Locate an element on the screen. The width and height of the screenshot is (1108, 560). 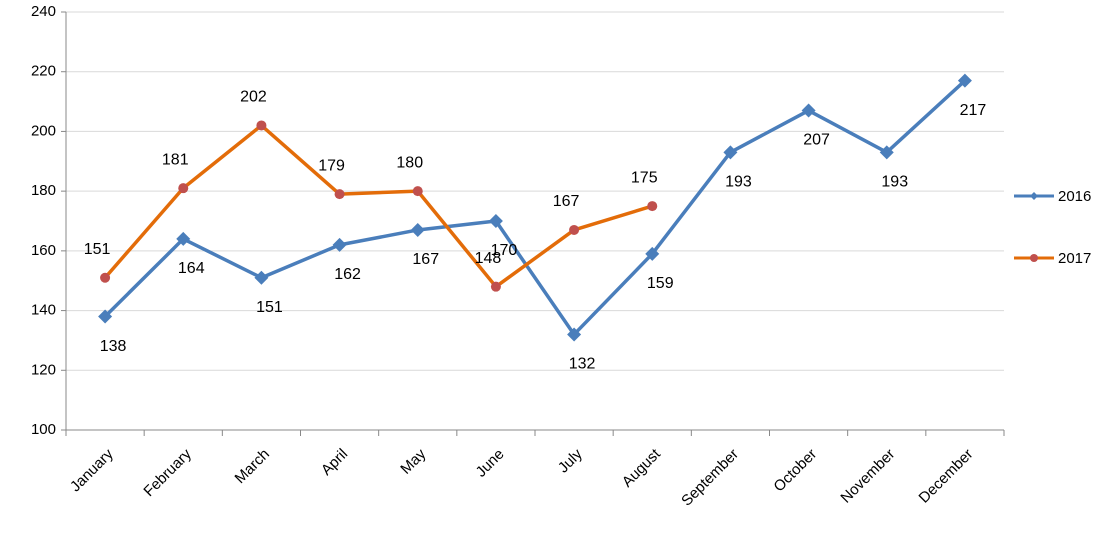
x-tick-label: June is located at coordinates (490, 463).